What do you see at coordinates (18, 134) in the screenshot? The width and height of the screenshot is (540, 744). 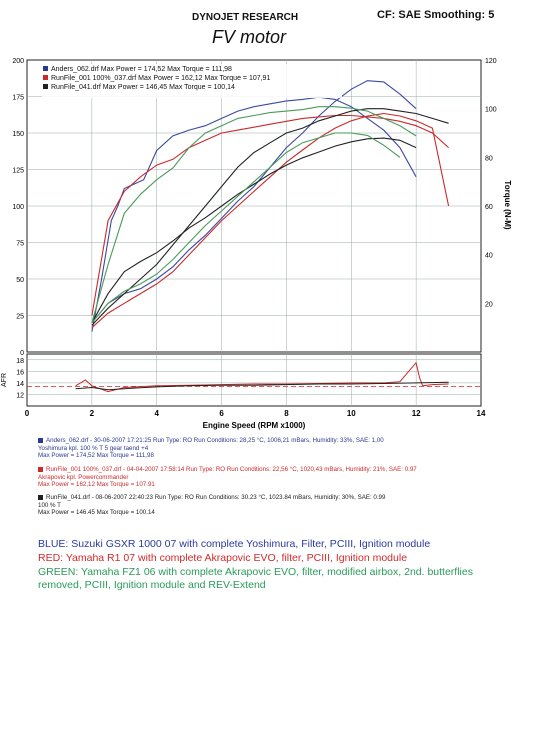 I see `power-tick-label: 150` at bounding box center [18, 134].